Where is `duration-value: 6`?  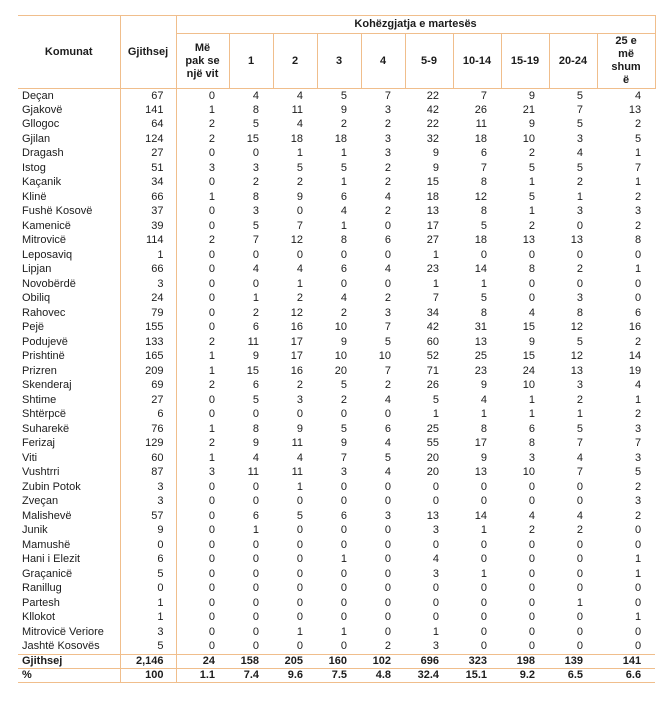
duration-value: 6 is located at coordinates (343, 269).